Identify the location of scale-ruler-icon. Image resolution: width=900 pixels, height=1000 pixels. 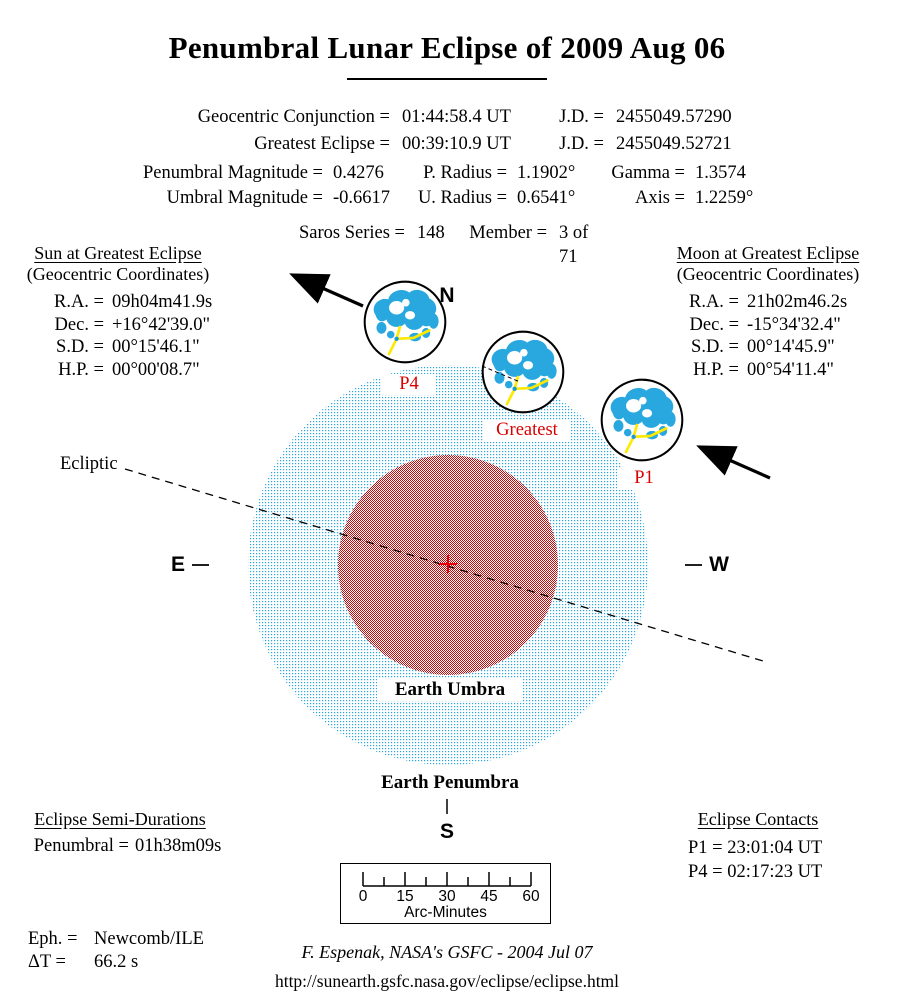
(447, 879).